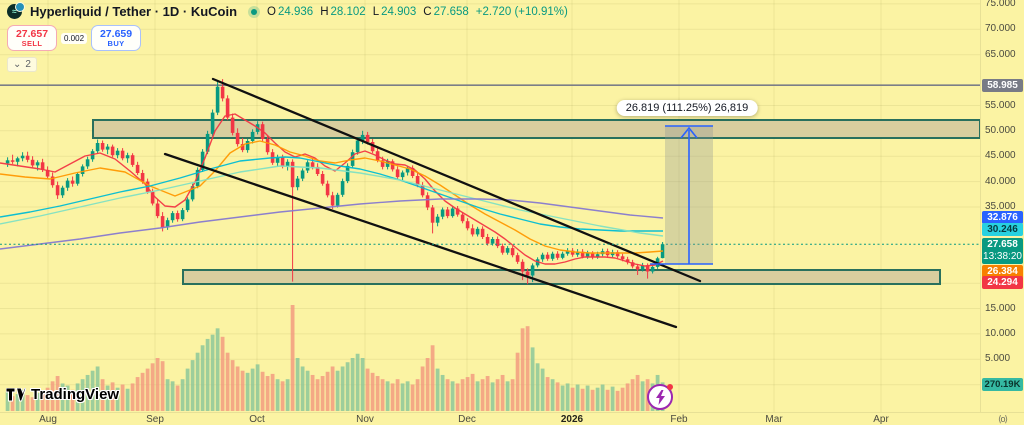  What do you see at coordinates (1000, 130) in the screenshot?
I see `price-tick: 50.000` at bounding box center [1000, 130].